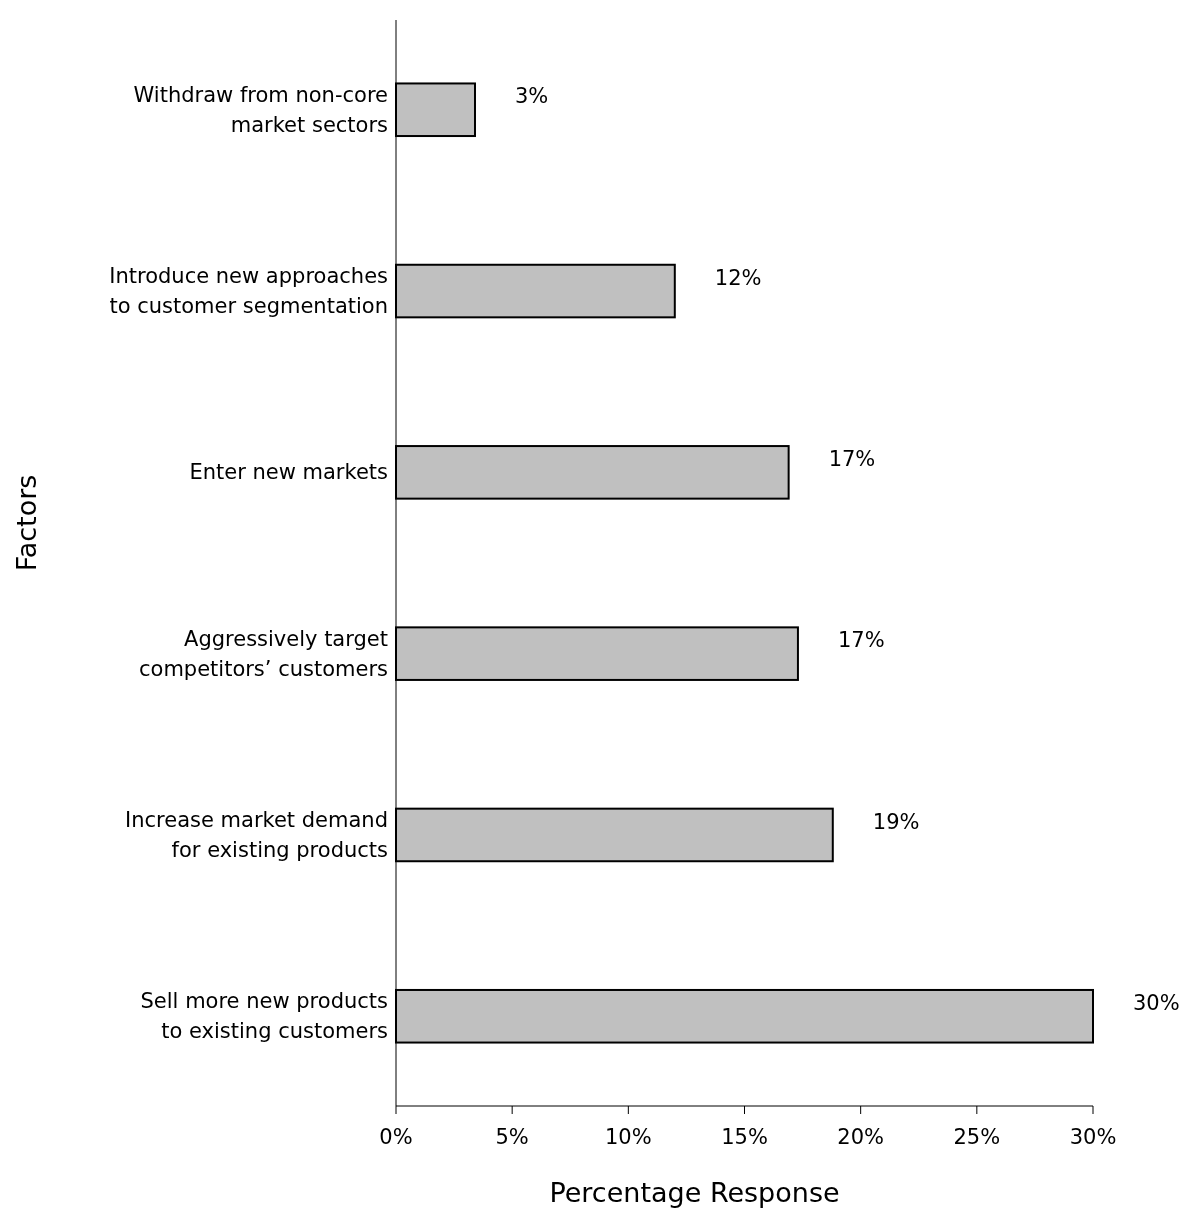 The image size is (1204, 1212). I want to click on x-tick-label: 30%, so click(1093, 1137).